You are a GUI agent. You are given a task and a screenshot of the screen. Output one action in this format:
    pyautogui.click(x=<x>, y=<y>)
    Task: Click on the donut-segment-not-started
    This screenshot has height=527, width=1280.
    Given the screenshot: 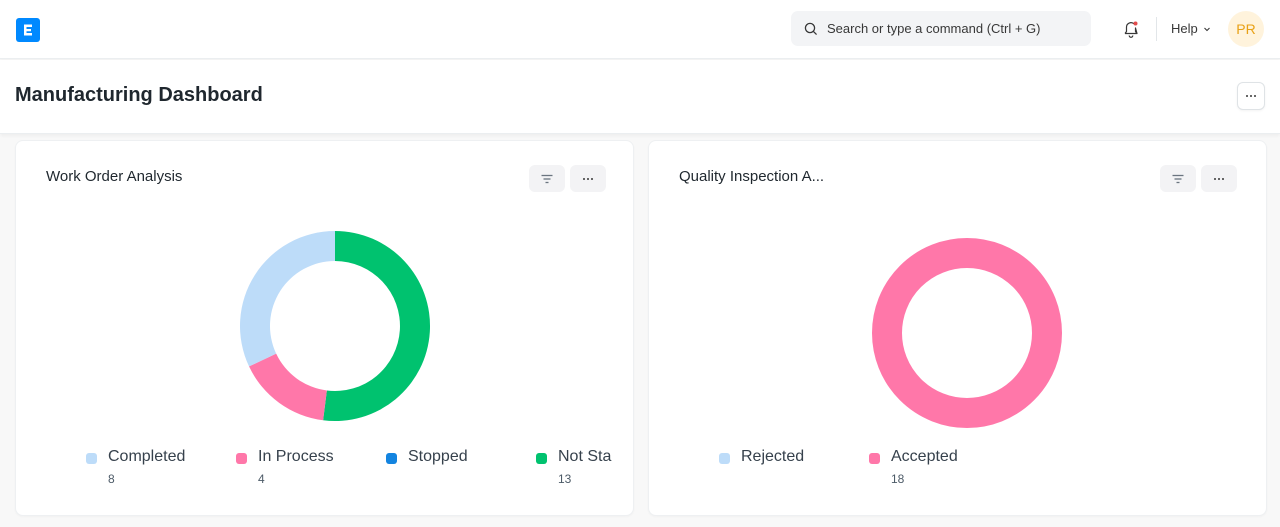 What is the action you would take?
    pyautogui.click(x=377, y=326)
    